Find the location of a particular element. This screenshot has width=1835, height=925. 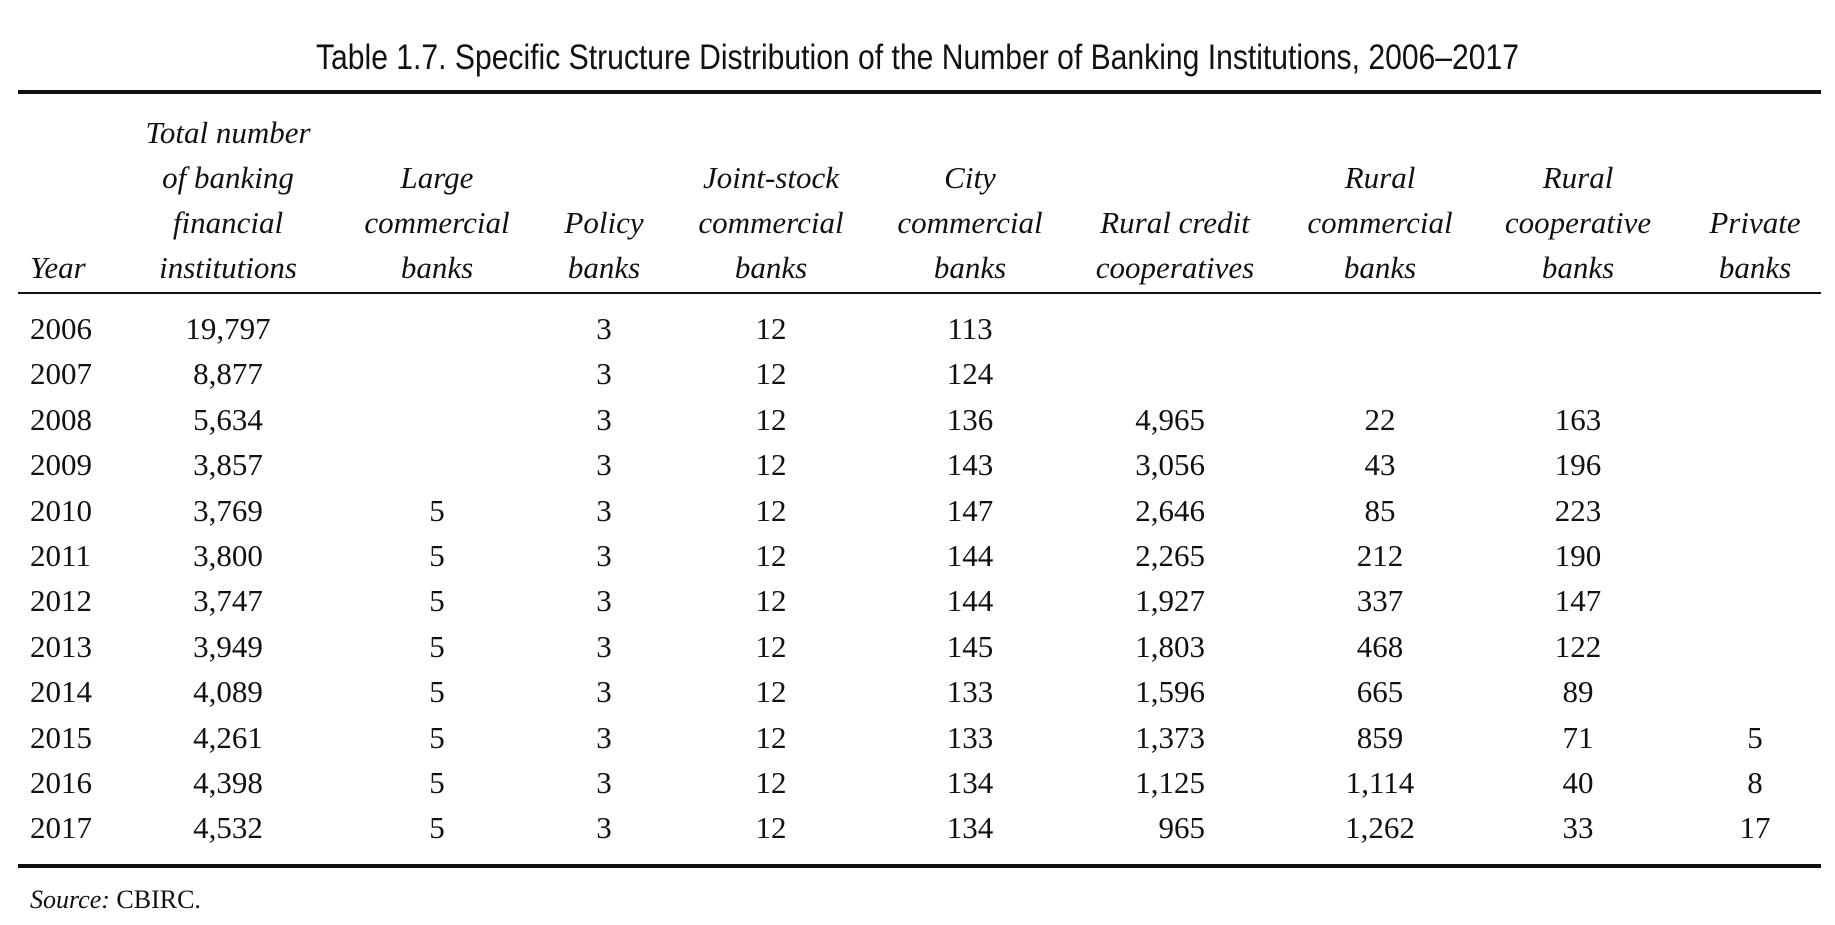

cell-private: 8 is located at coordinates (1755, 782).